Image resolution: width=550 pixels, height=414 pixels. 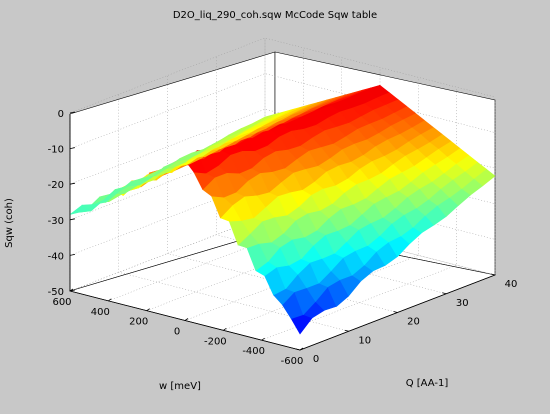 What do you see at coordinates (138, 322) in the screenshot?
I see `x-tick-label: 200` at bounding box center [138, 322].